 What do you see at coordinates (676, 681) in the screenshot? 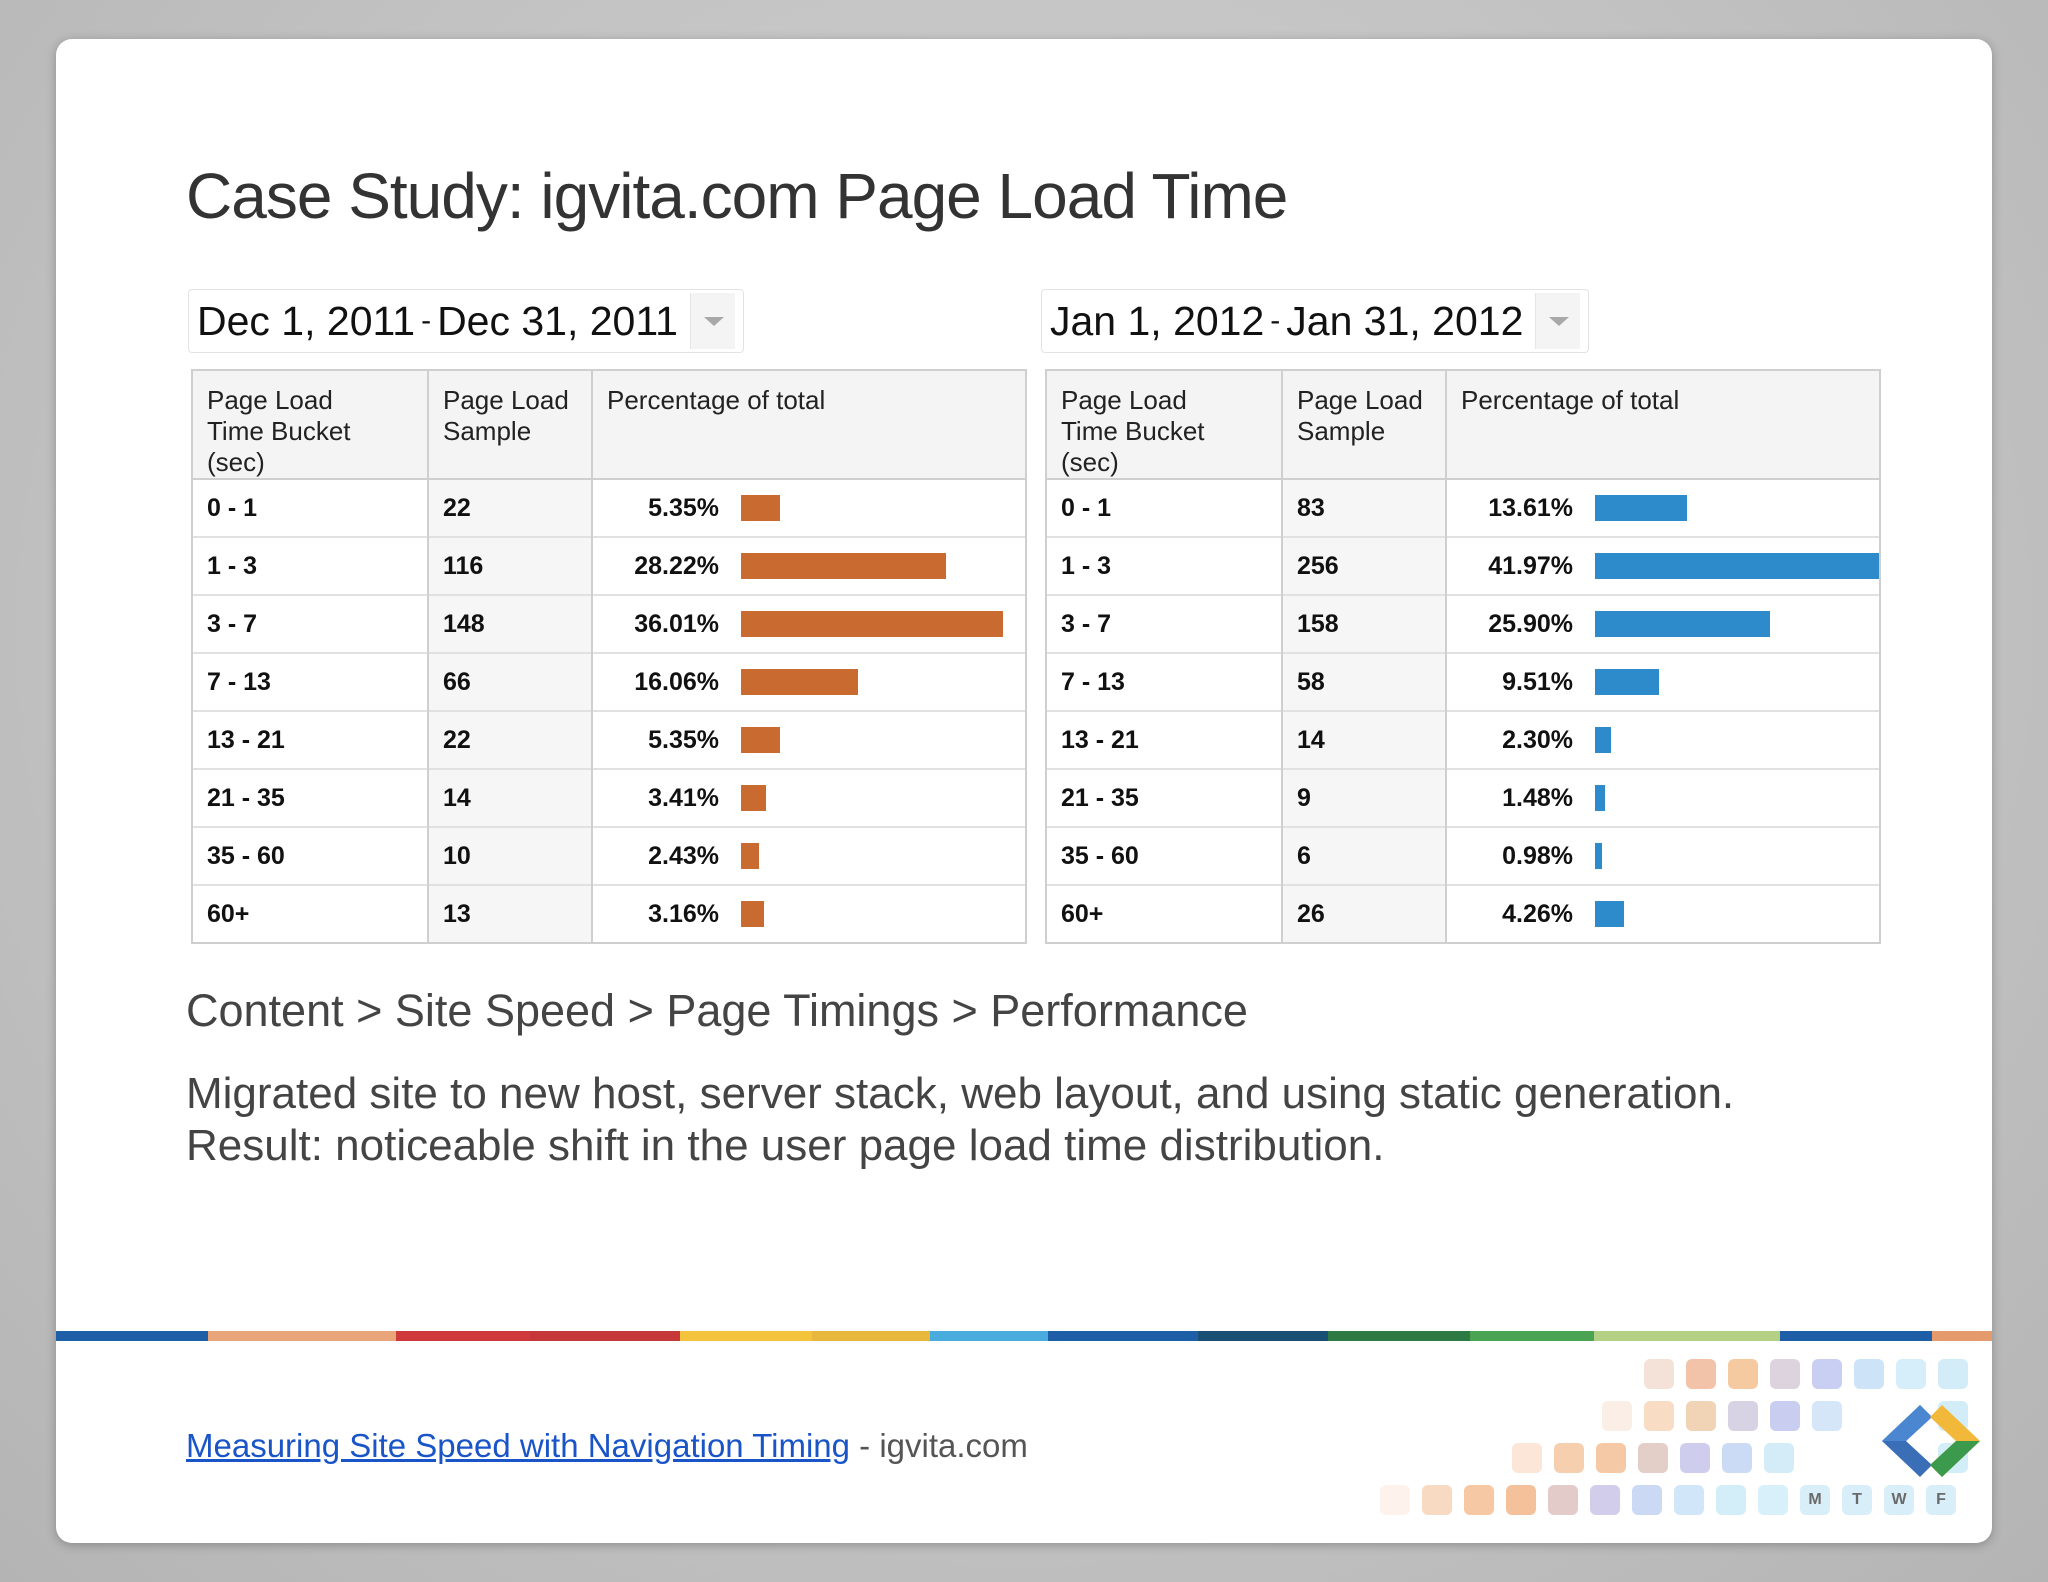
I see `percentage-label: 16.06%` at bounding box center [676, 681].